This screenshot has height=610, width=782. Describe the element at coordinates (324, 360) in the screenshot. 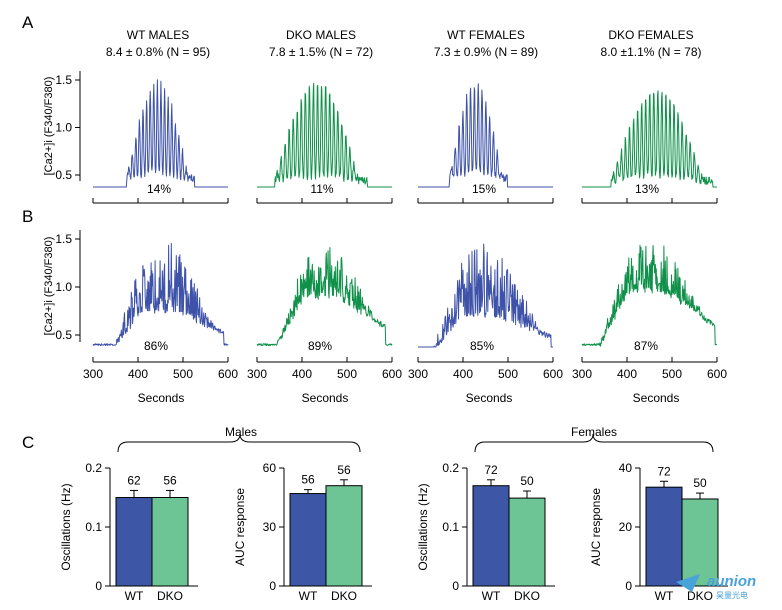

I see `time-axis-row-b-dko-males` at that location.